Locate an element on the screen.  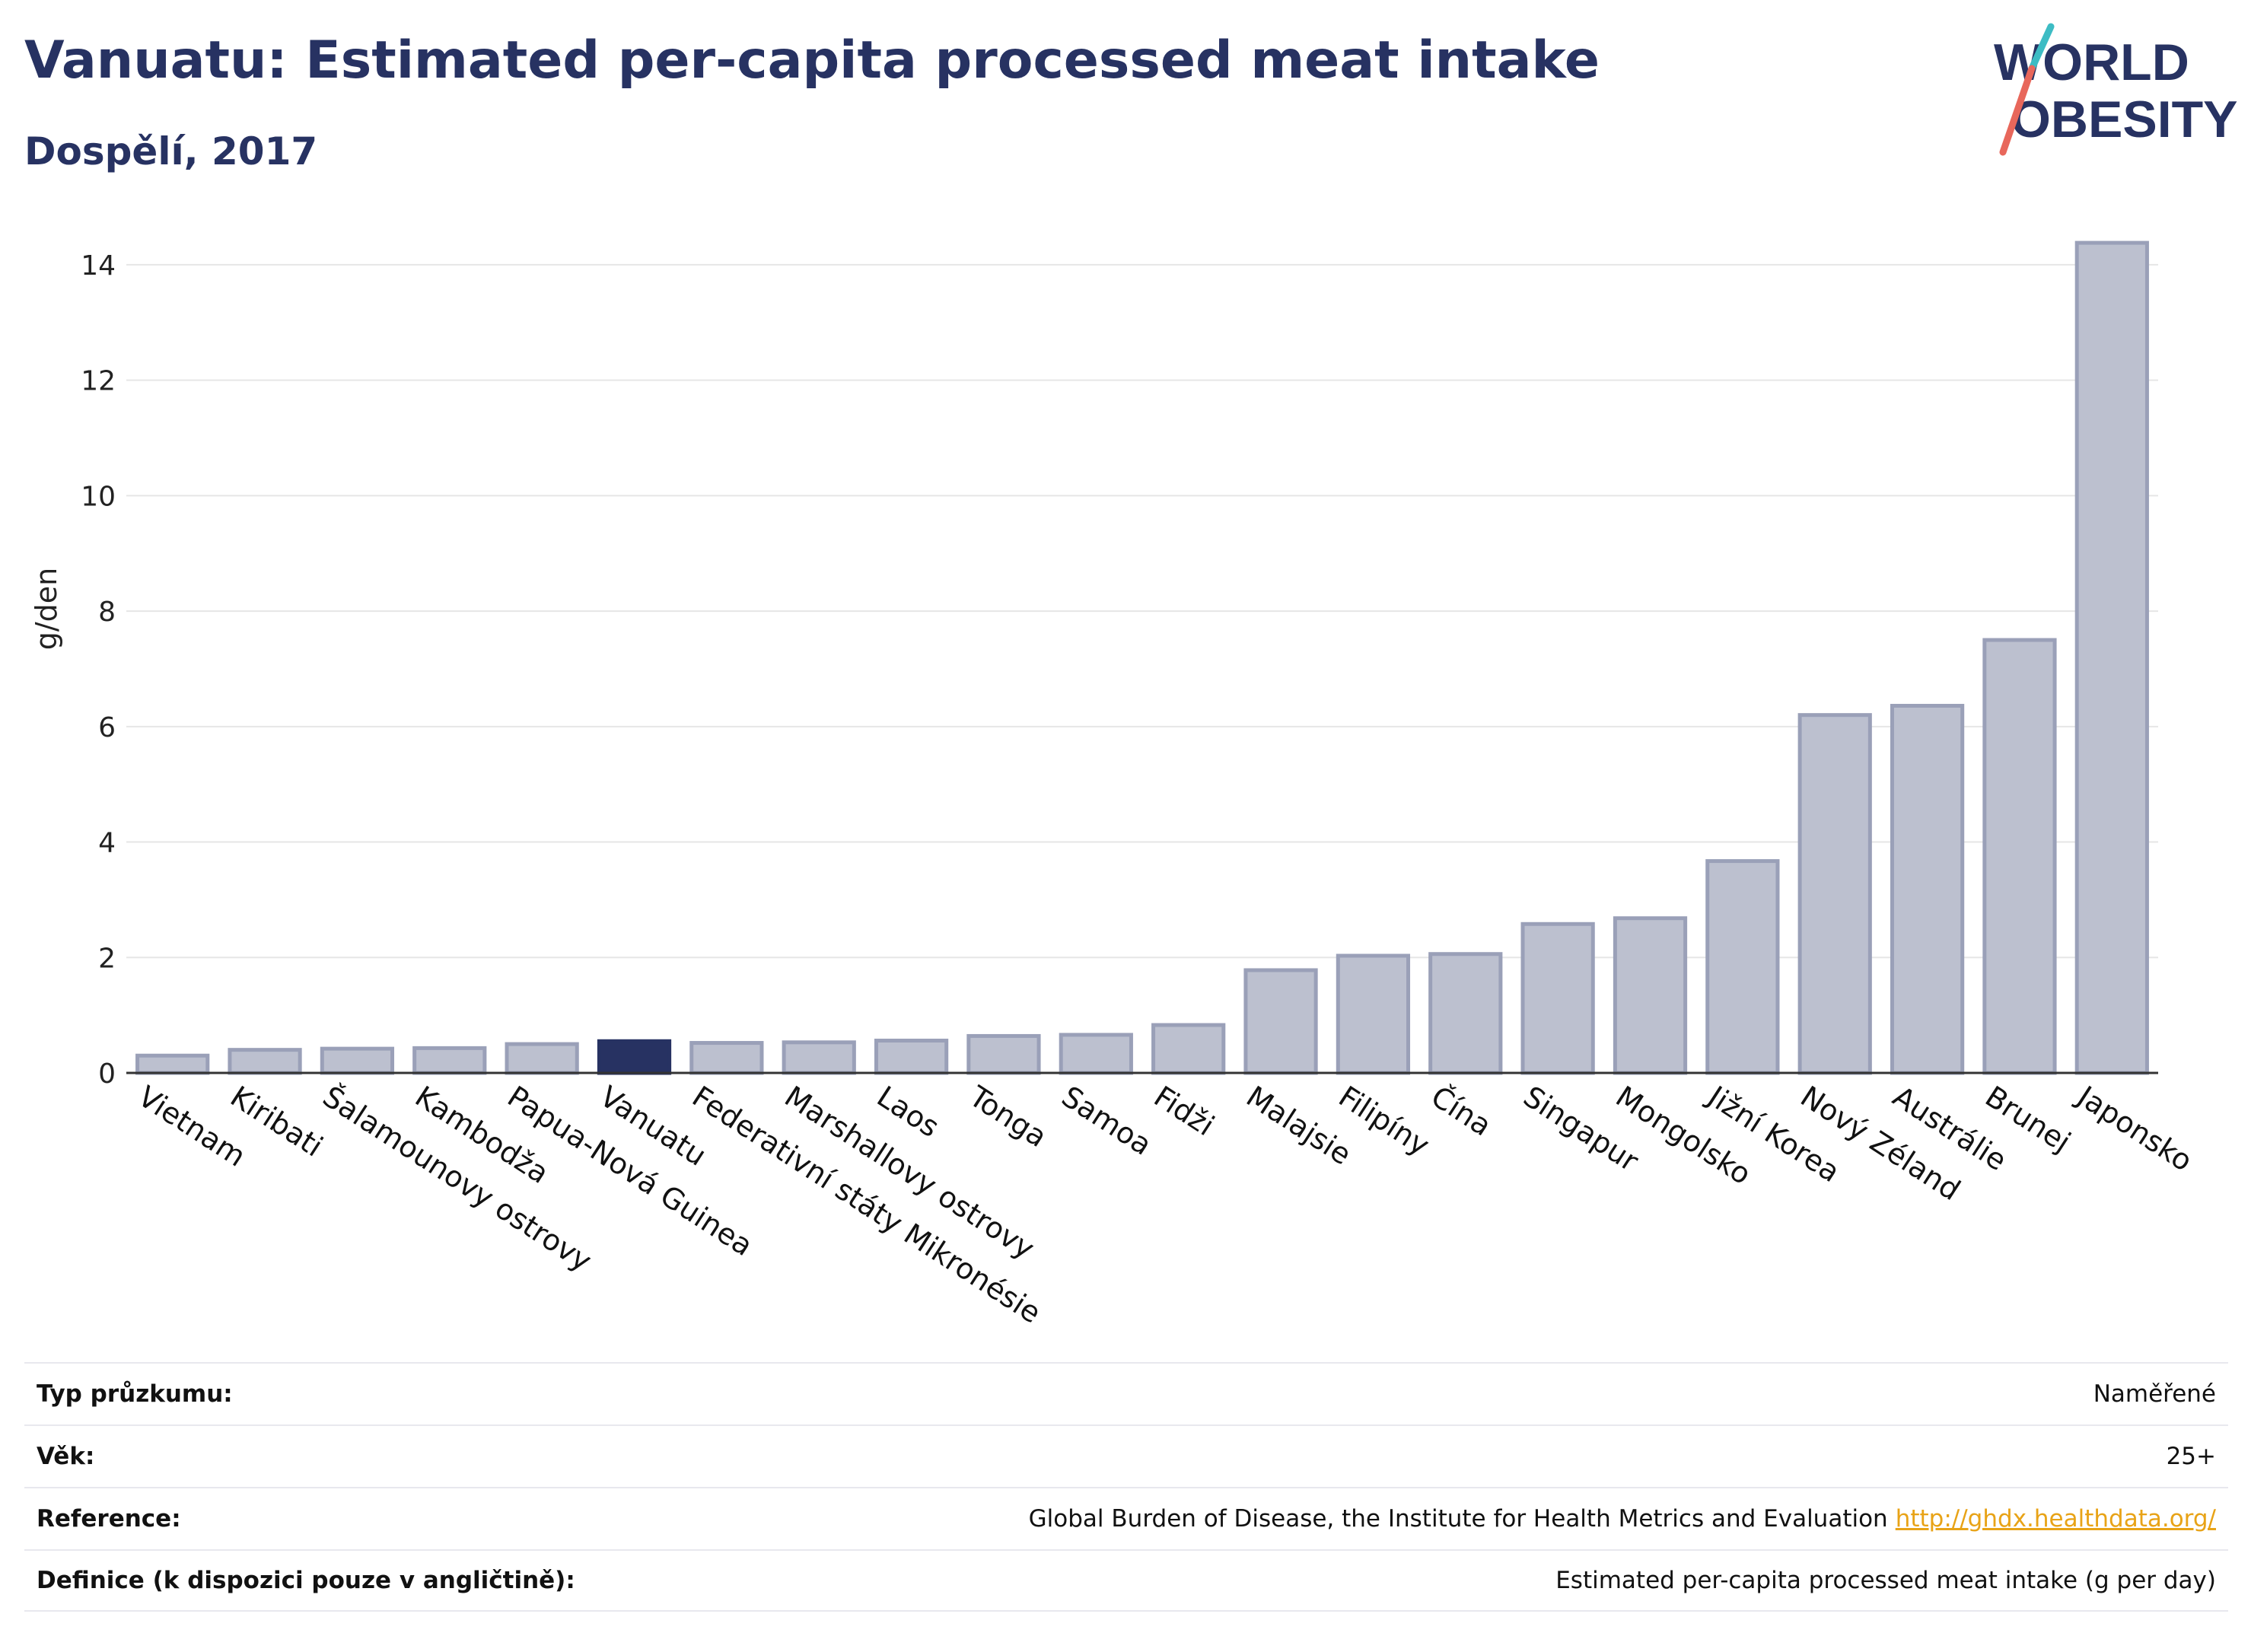
info-label: Typ průzkumu: is located at coordinates (135, 1394).